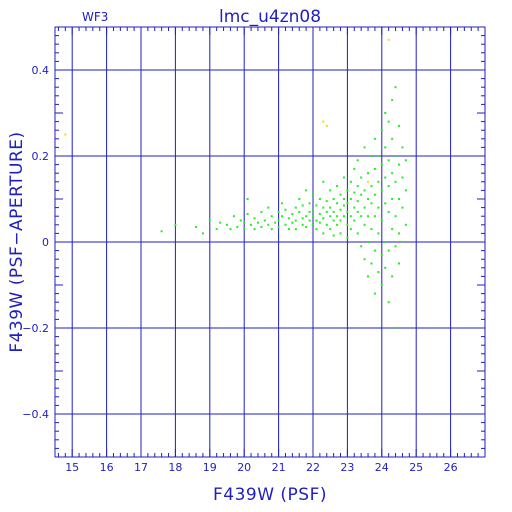  What do you see at coordinates (35, 242) in the screenshot?
I see `y-tick-labels: −0.4 −0.2 0 0.2 0.4` at bounding box center [35, 242].